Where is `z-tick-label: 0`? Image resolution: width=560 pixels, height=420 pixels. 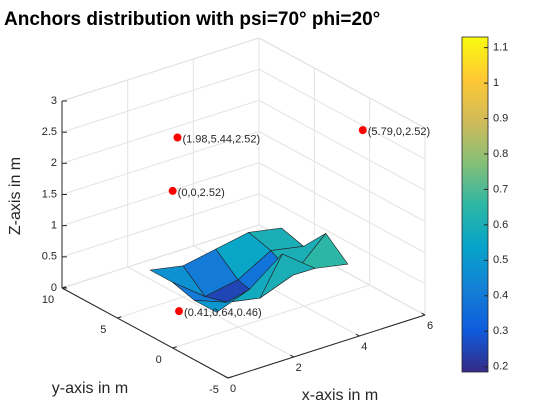 z-tick-label: 0 is located at coordinates (54, 288).